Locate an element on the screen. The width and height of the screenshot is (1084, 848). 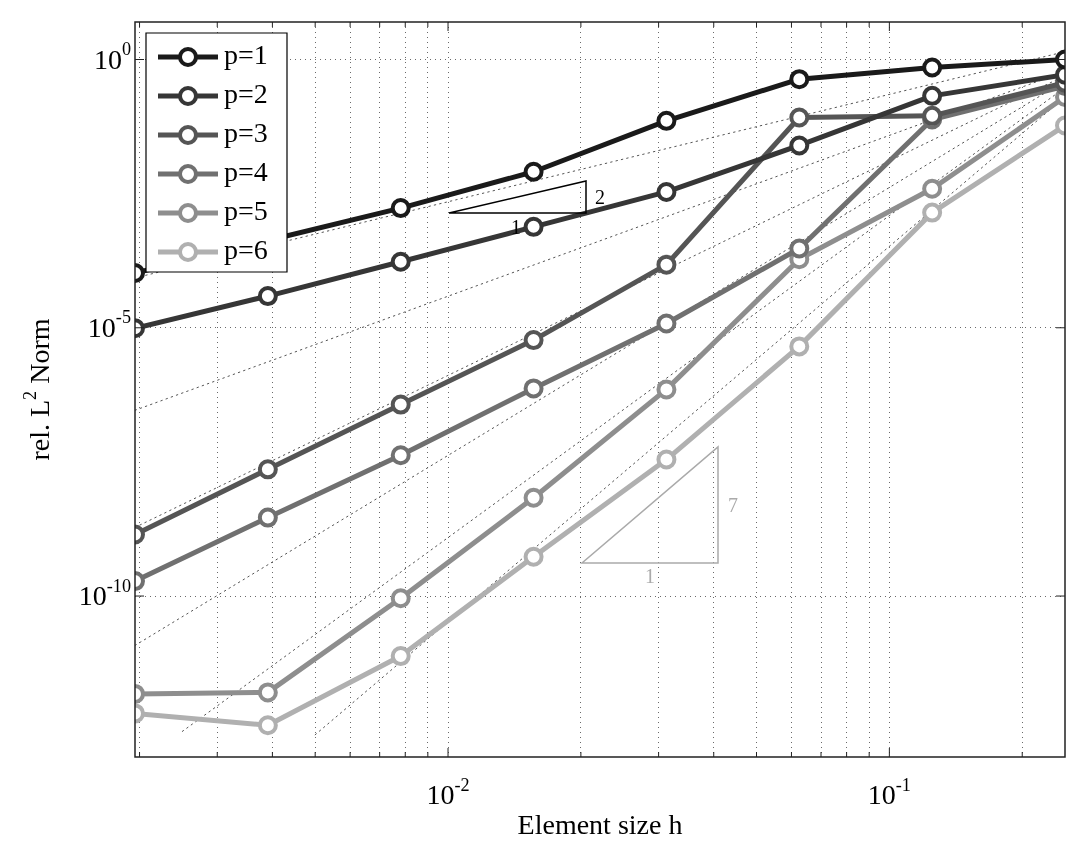
x-axis-title: Element size h is located at coordinates (600, 825).